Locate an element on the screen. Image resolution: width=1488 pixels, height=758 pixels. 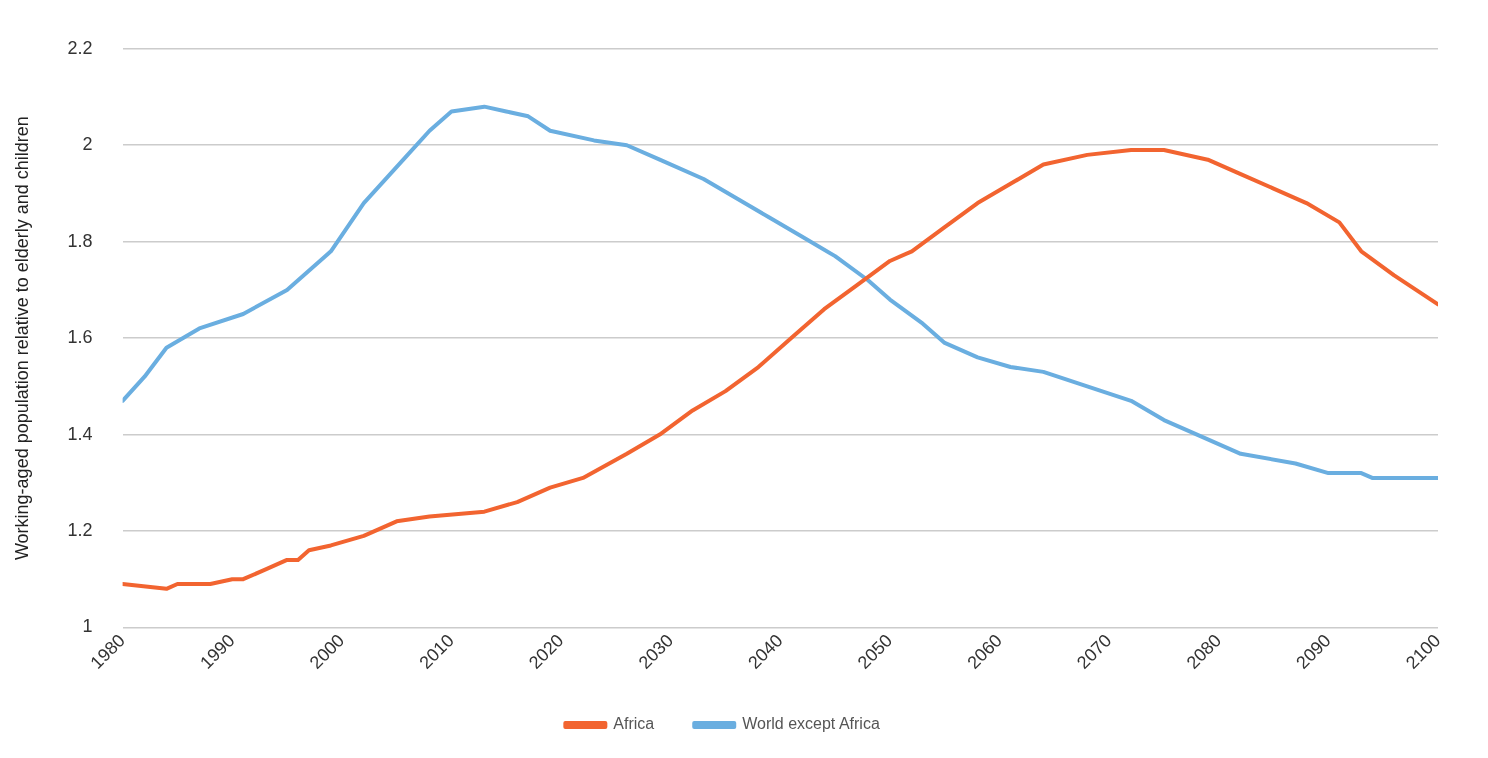
y-tick-label: 1.4 is located at coordinates (80, 433).